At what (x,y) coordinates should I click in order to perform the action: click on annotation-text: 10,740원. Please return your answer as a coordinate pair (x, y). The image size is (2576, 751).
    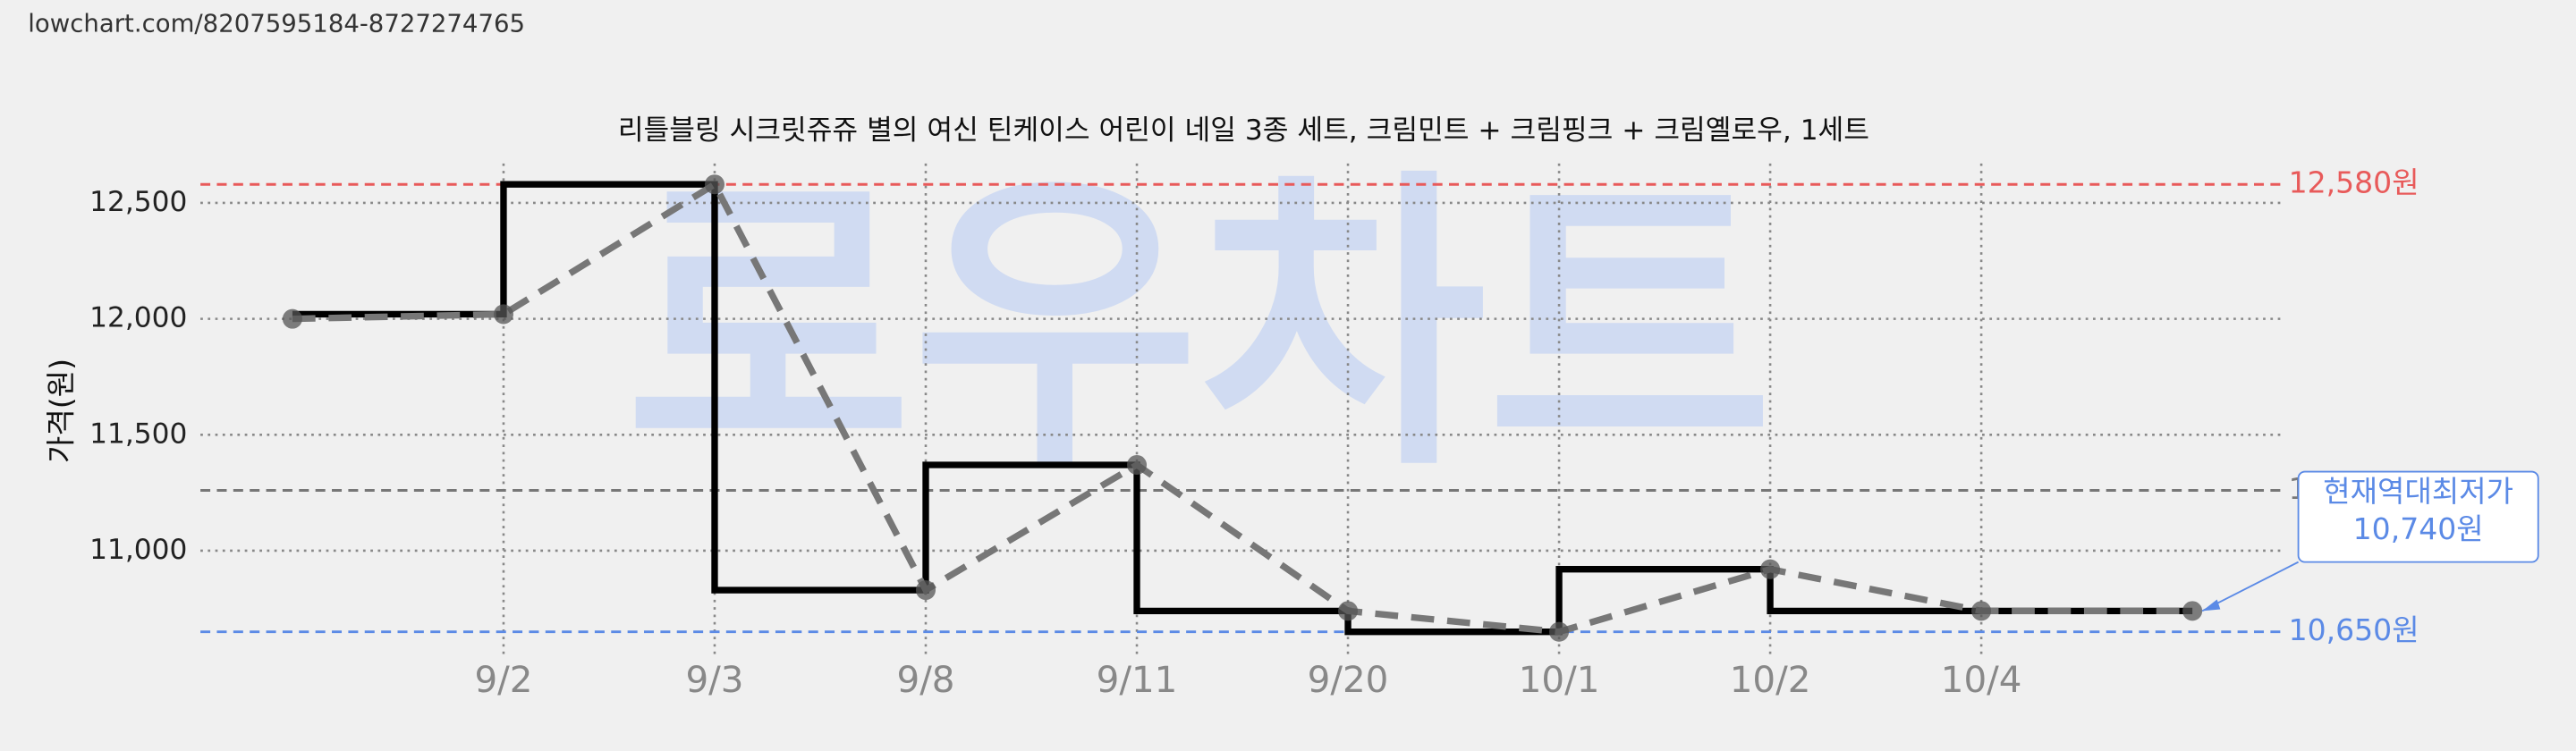
    Looking at the image, I should click on (2418, 528).